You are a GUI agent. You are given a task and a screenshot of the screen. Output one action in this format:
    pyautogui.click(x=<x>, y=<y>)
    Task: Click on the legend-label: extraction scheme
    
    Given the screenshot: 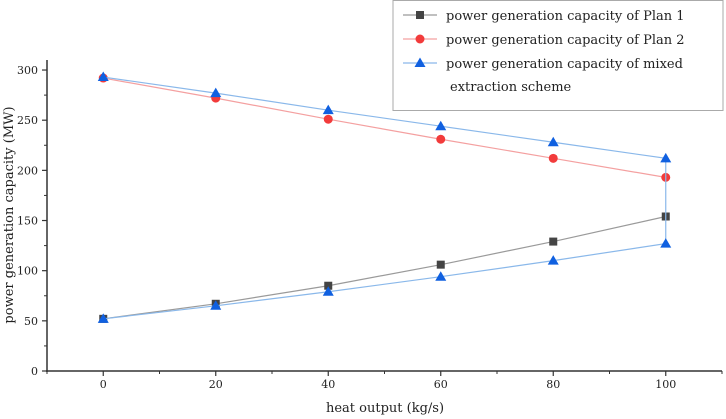 What is the action you would take?
    pyautogui.click(x=511, y=87)
    